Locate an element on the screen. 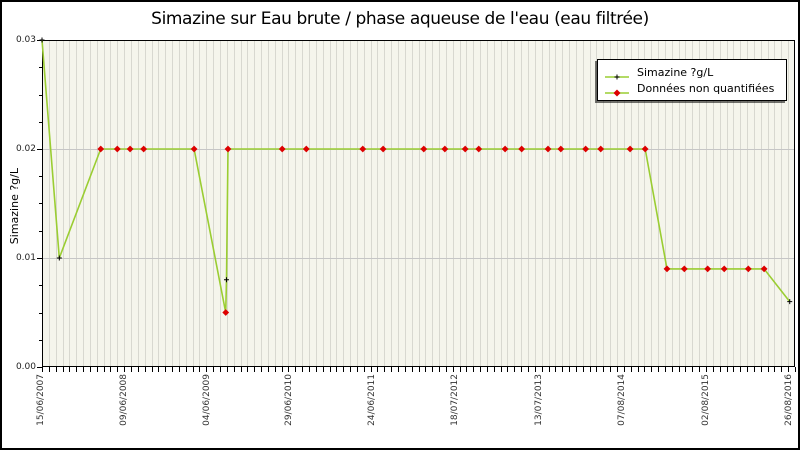 The image size is (800, 450). y-tick-label: 0.01 is located at coordinates (25, 258).